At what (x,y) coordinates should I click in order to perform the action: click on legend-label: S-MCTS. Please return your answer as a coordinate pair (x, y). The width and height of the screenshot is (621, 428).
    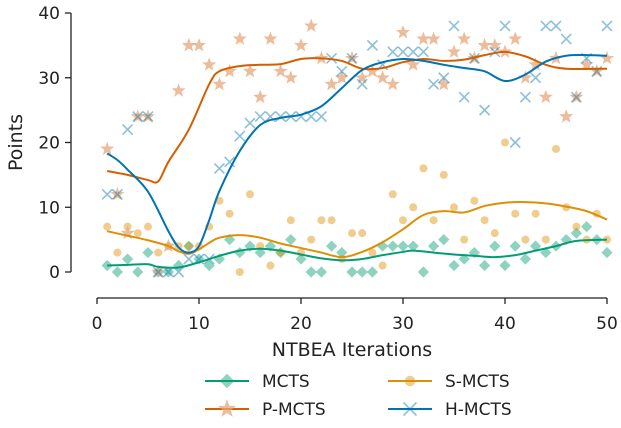
    Looking at the image, I should click on (477, 382).